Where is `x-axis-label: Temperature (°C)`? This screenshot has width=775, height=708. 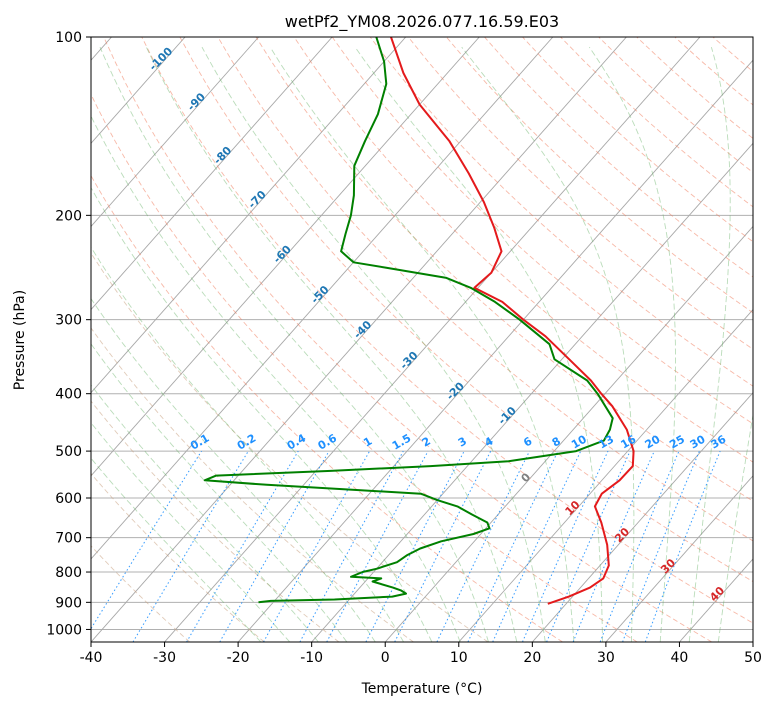
x-axis-label: Temperature (°C) is located at coordinates (422, 689).